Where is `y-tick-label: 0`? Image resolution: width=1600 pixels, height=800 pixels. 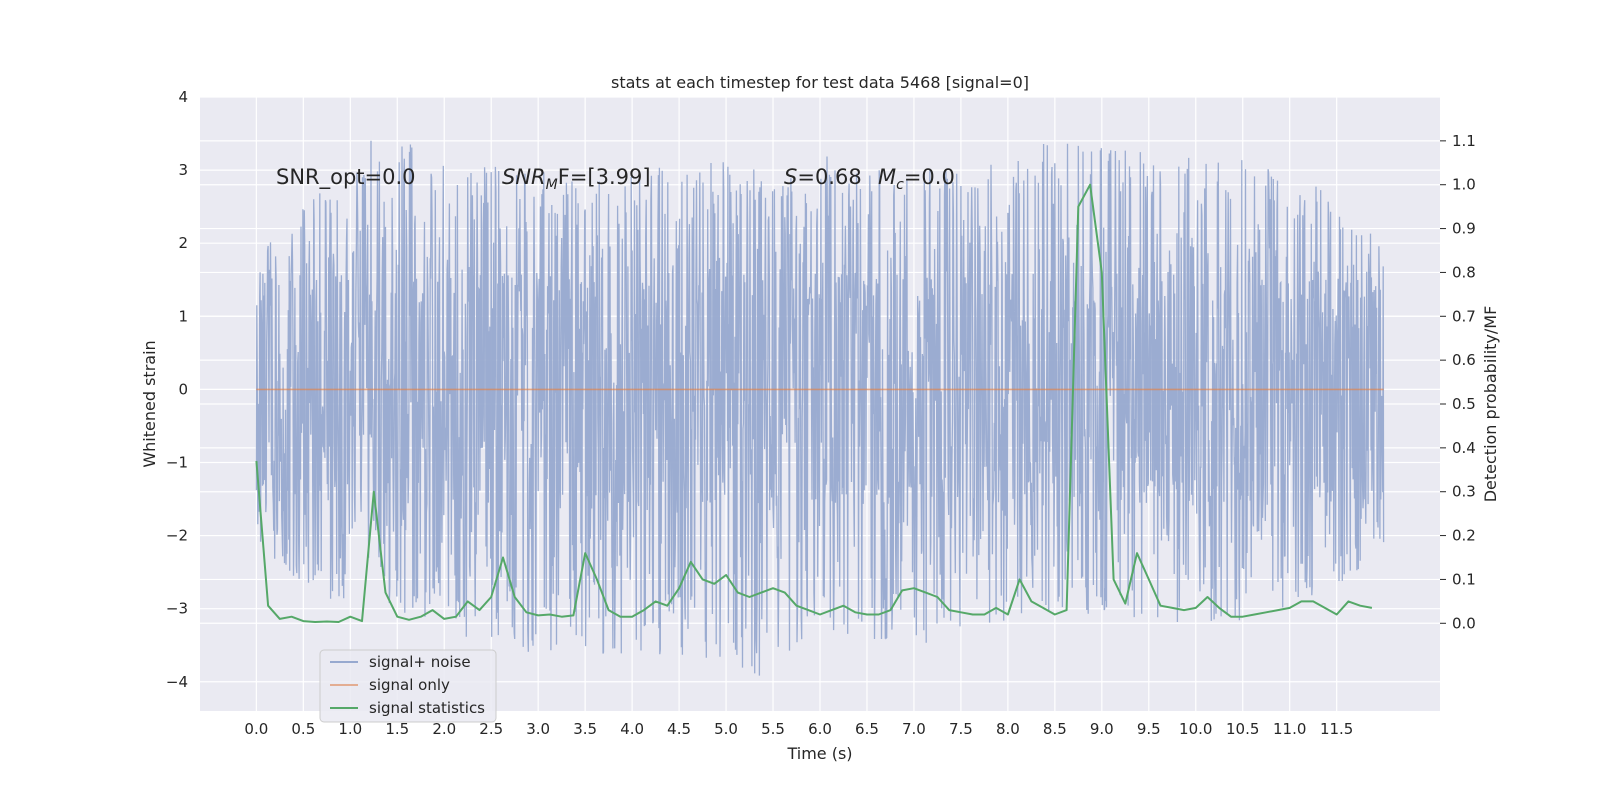
y-tick-label: 0 is located at coordinates (183, 389).